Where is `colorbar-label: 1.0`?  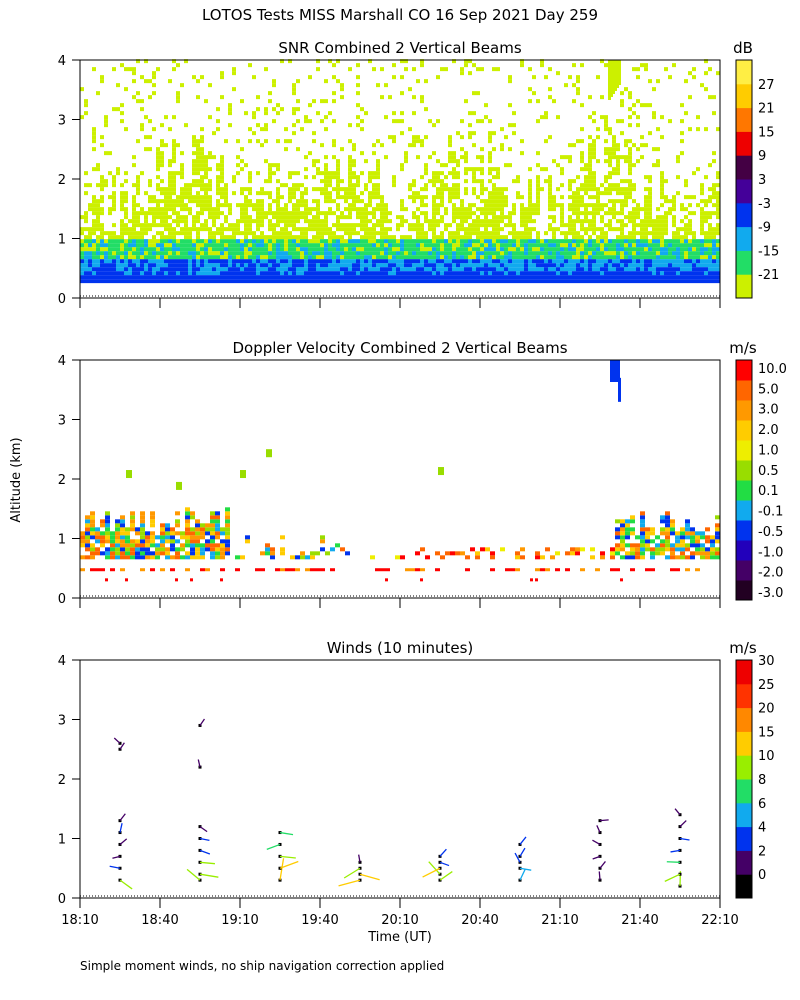
colorbar-label: 1.0 is located at coordinates (768, 450).